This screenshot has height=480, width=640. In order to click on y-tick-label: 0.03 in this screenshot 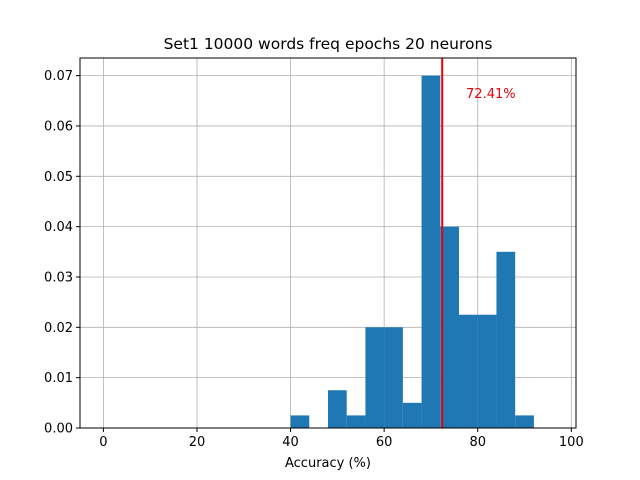, I will do `click(58, 277)`.